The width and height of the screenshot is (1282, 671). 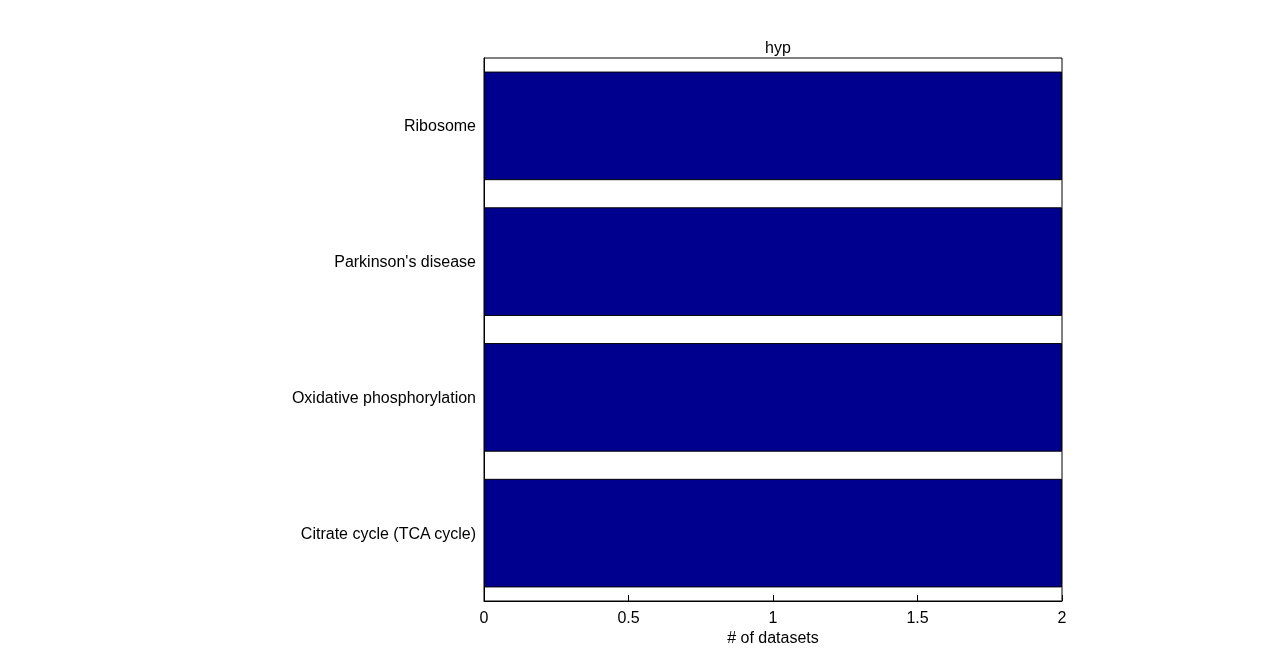 What do you see at coordinates (1062, 617) in the screenshot?
I see `x-tick-label: 2` at bounding box center [1062, 617].